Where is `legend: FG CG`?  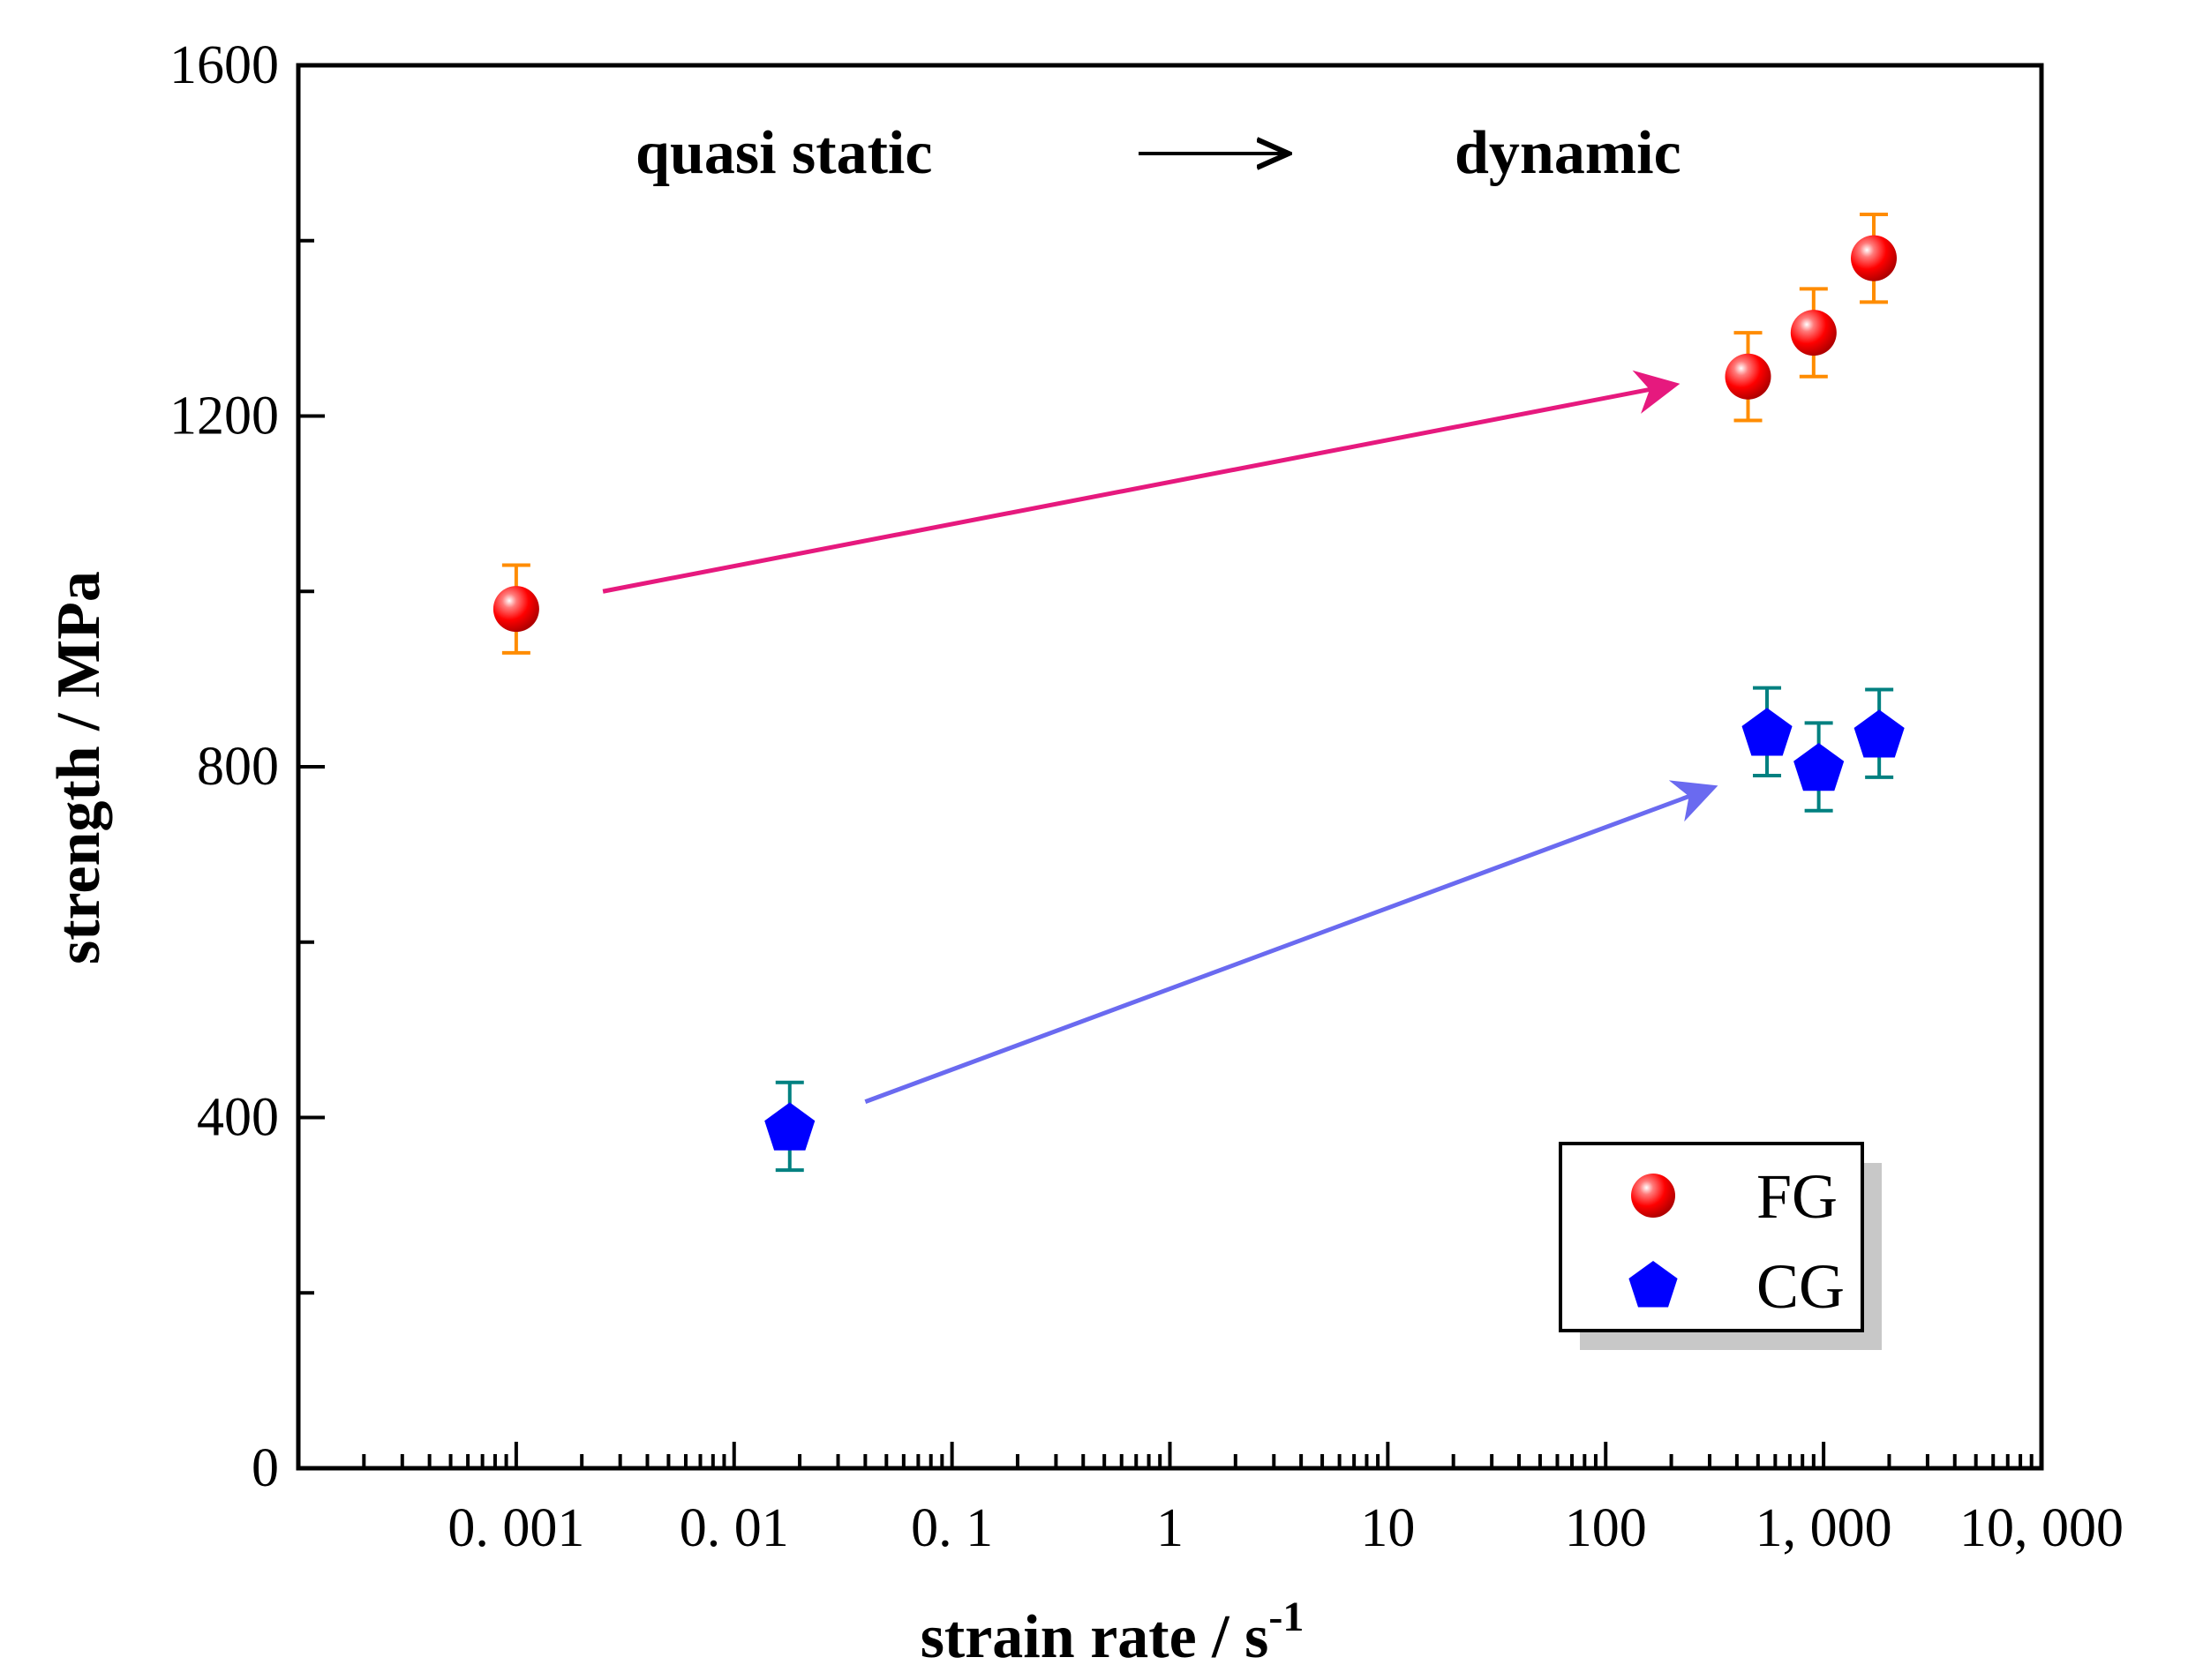 legend: FG CG is located at coordinates (1720, 1246).